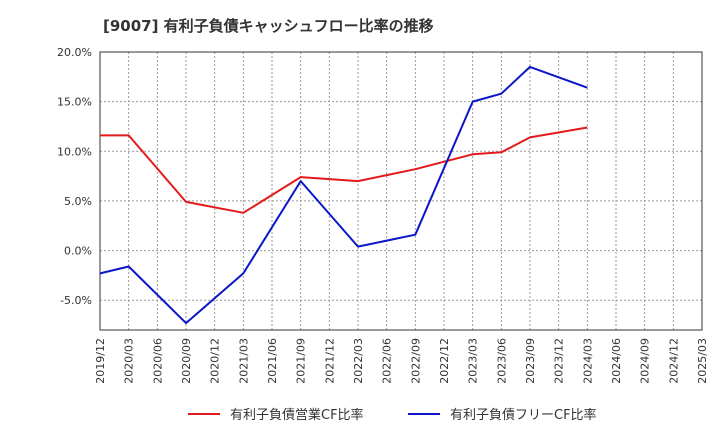 The height and width of the screenshot is (440, 720). I want to click on x-tick-label: 2024/09, so click(645, 361).